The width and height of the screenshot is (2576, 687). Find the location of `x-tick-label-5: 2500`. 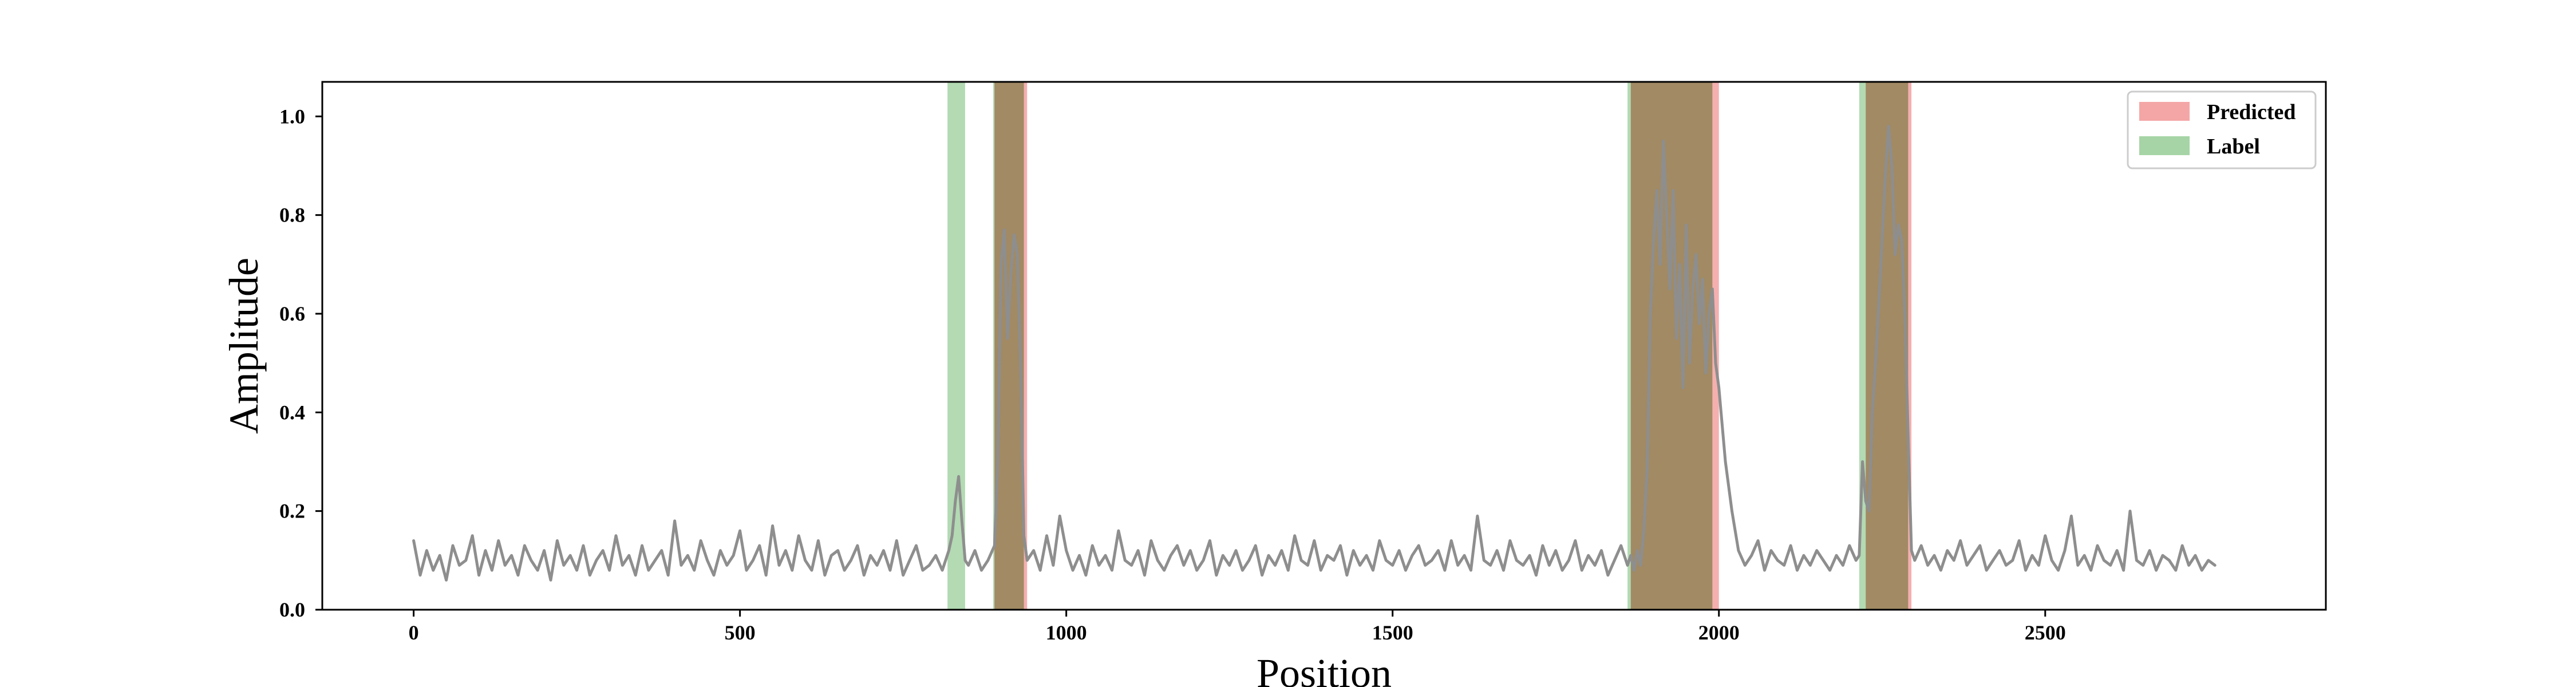

x-tick-label-5: 2500 is located at coordinates (2045, 632).